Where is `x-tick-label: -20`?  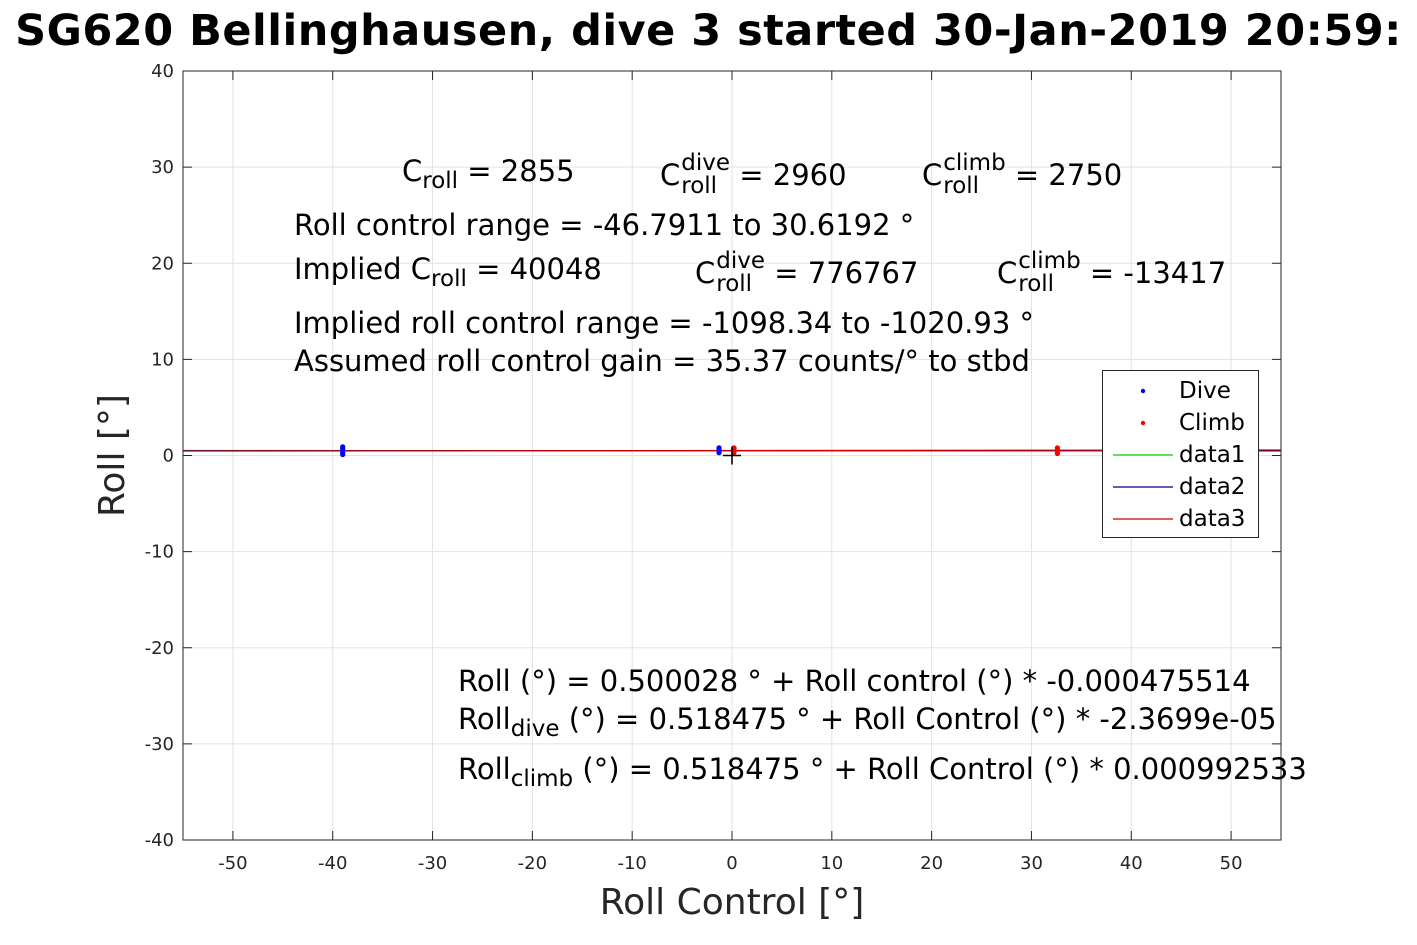 x-tick-label: -20 is located at coordinates (532, 863).